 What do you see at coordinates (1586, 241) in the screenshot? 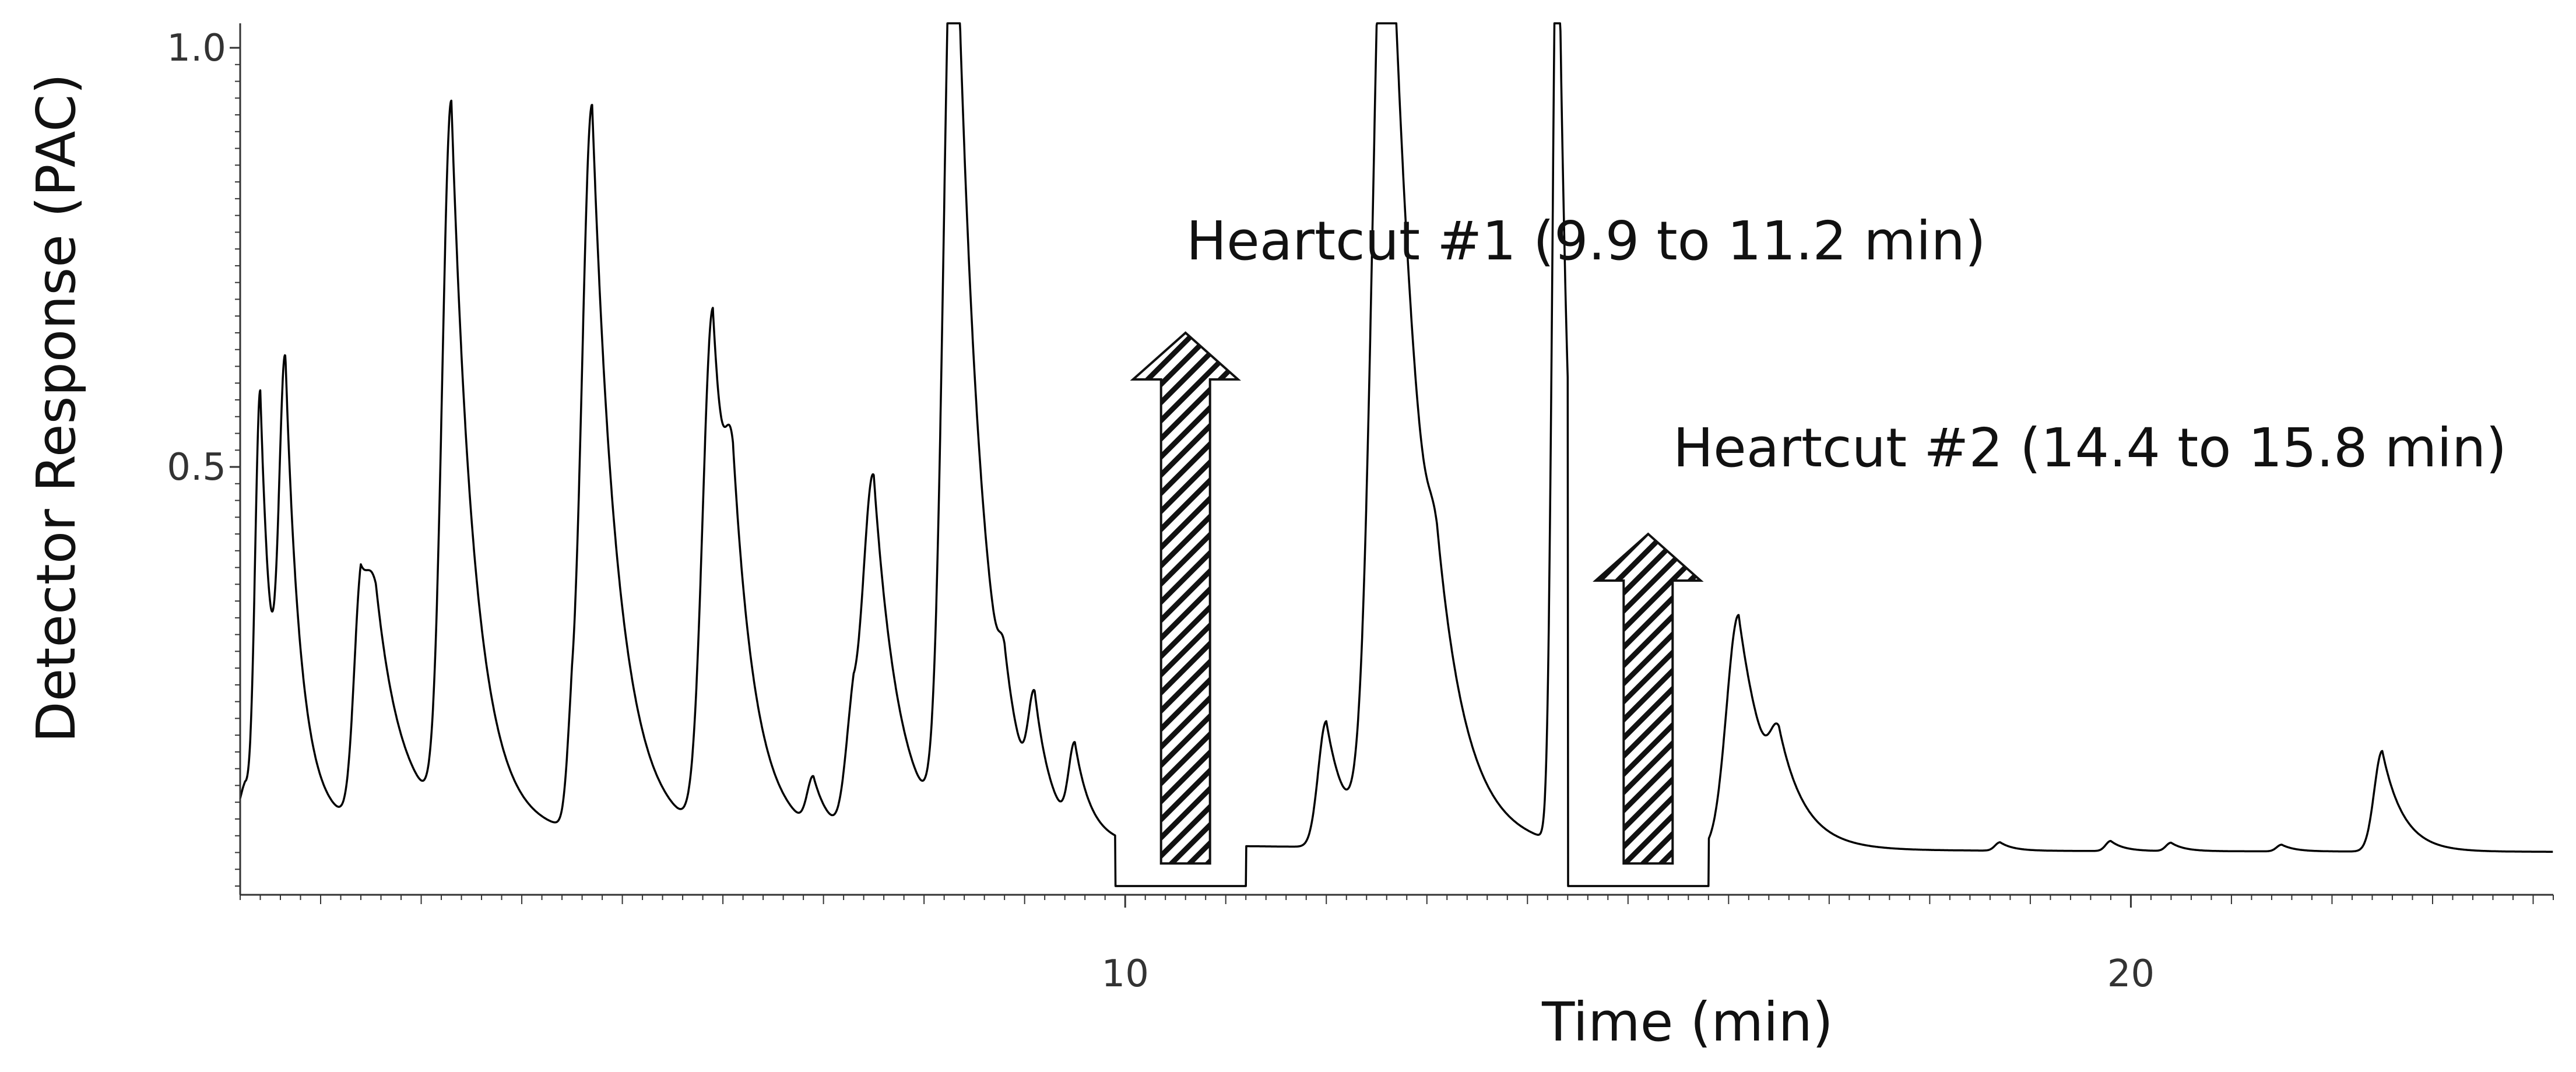
I see `heartcut-label: Heartcut #1 (9.9 to 11.2 min)` at bounding box center [1586, 241].